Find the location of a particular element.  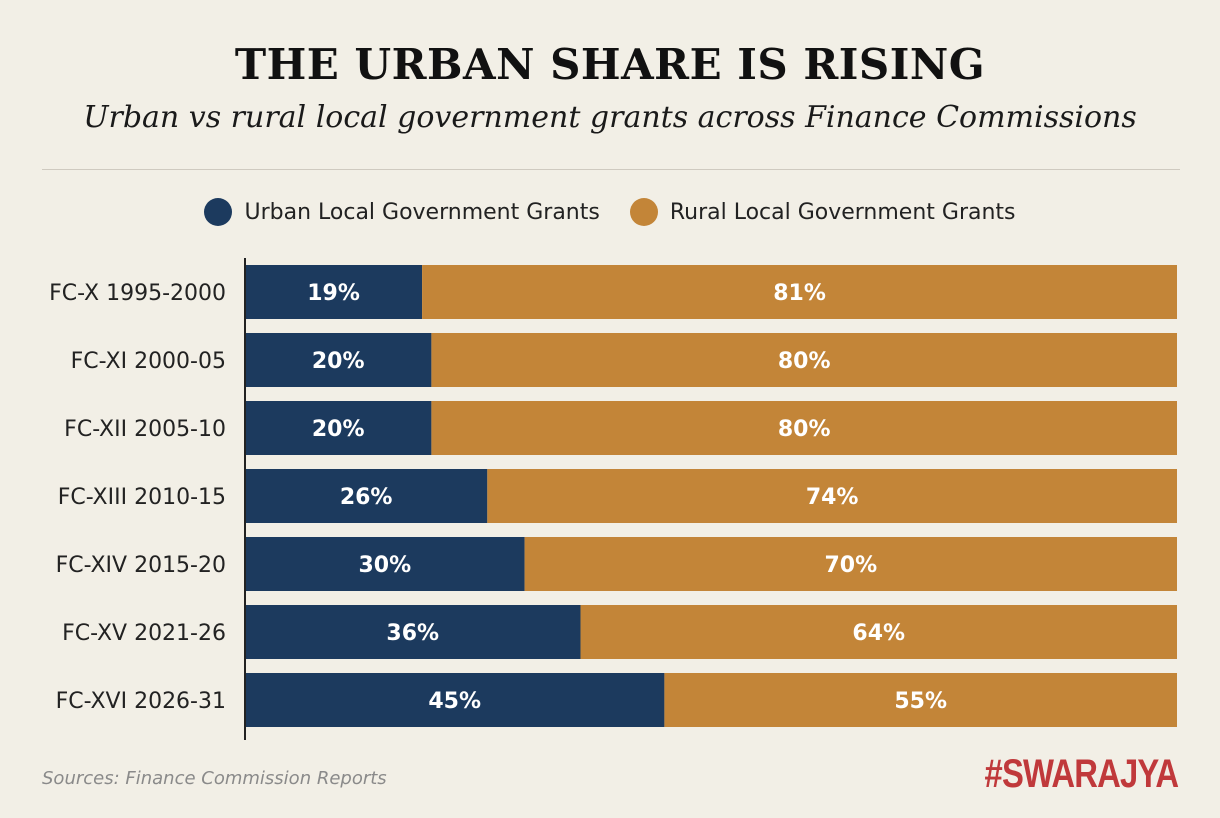

legend-swatch-rural is located at coordinates (643, 212).